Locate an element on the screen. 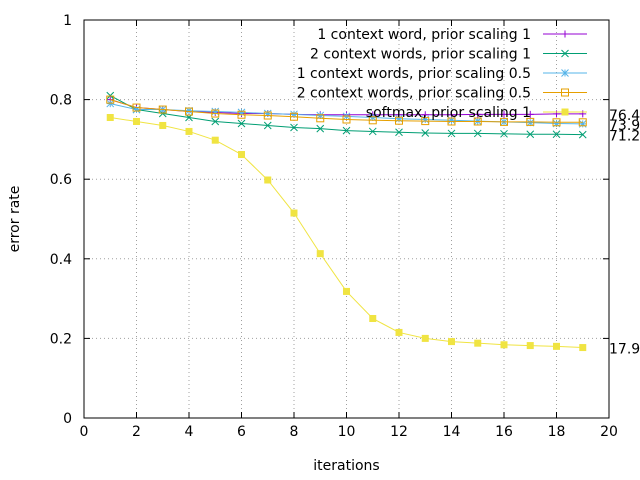  y-tick-label: 0.6 is located at coordinates (61, 180).